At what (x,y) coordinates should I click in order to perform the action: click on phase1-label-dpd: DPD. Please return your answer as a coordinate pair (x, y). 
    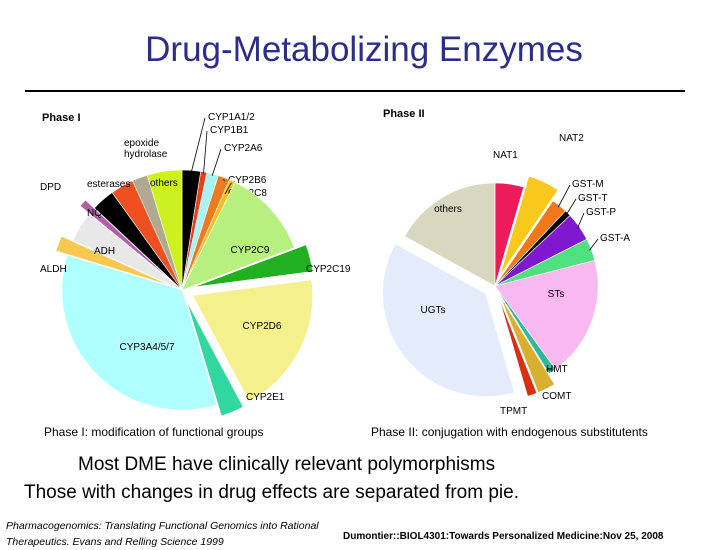
    Looking at the image, I should click on (50, 187).